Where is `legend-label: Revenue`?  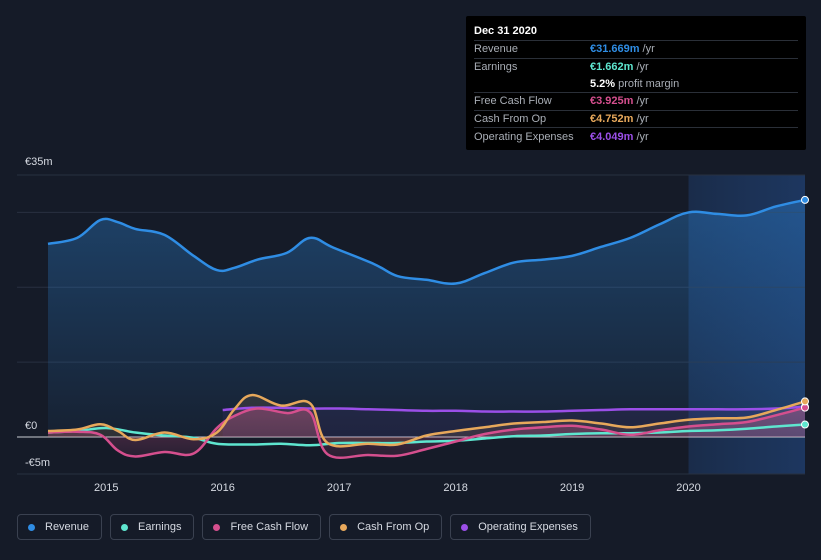
legend-label: Revenue is located at coordinates (67, 527).